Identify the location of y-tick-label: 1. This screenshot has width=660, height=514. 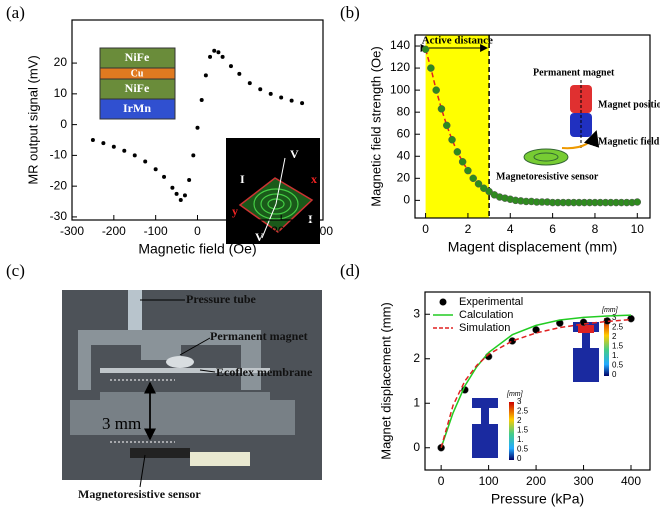
(416, 402).